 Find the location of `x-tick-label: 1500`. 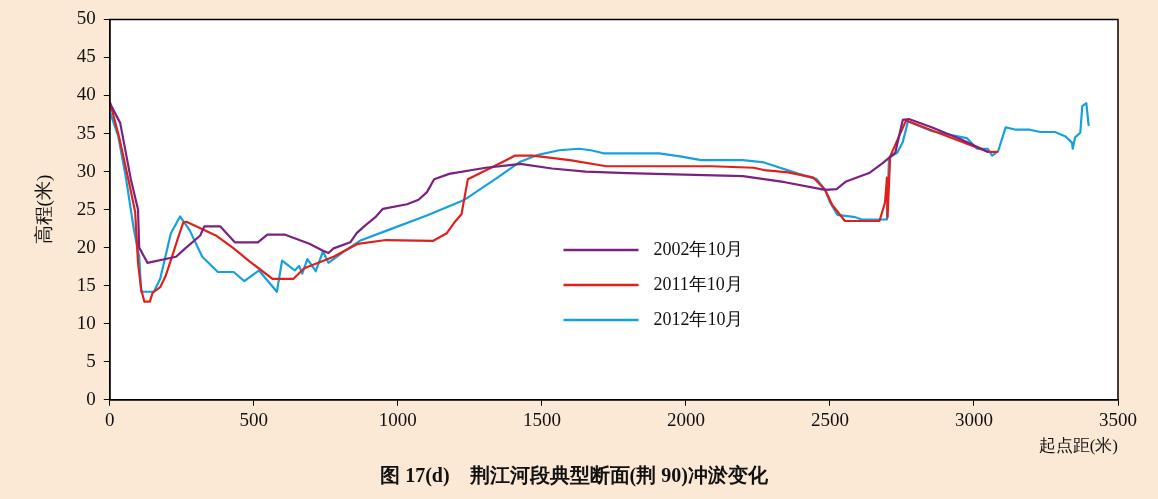

x-tick-label: 1500 is located at coordinates (541, 420).